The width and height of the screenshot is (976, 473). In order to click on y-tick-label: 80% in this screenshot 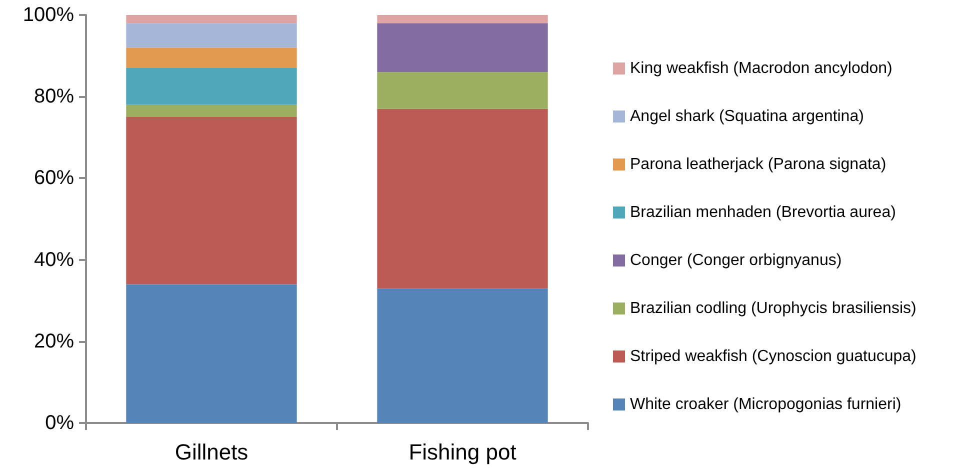, I will do `click(54, 97)`.